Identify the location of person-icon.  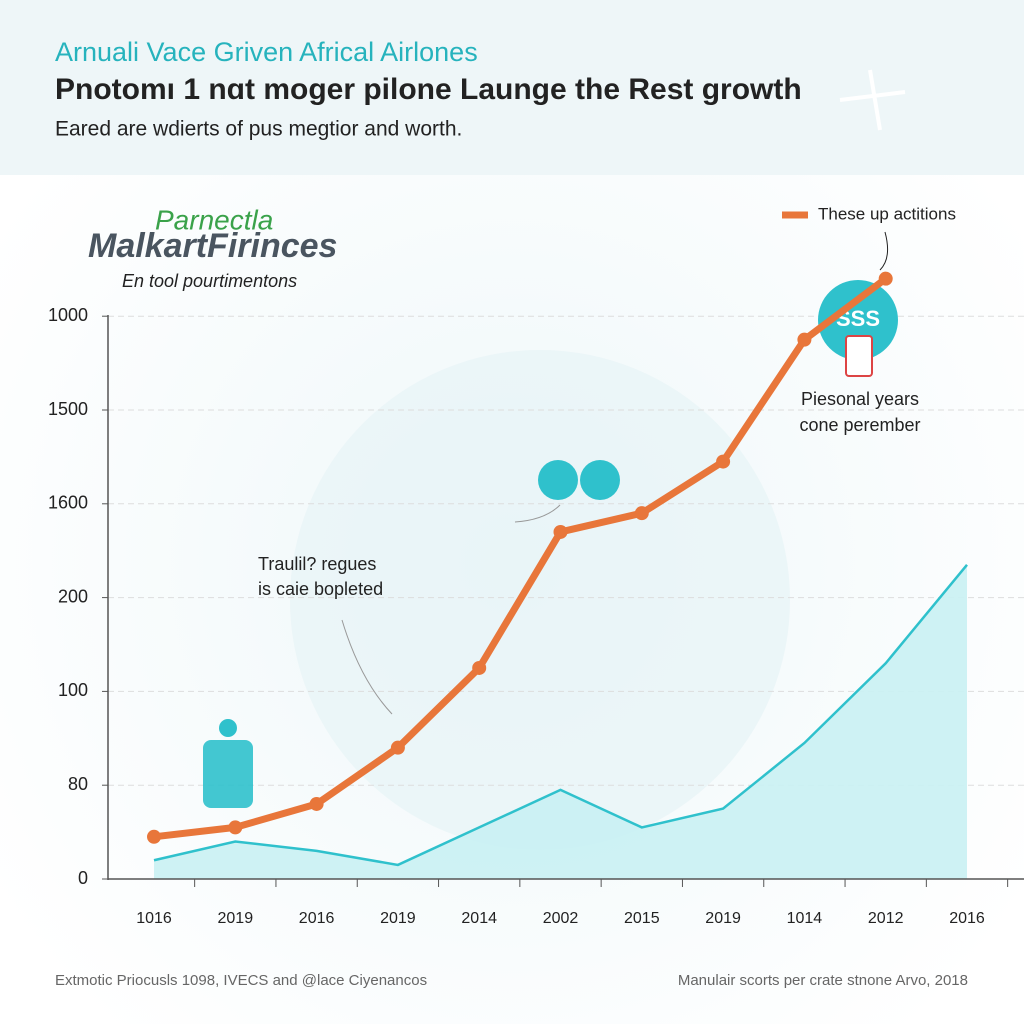
(228, 774).